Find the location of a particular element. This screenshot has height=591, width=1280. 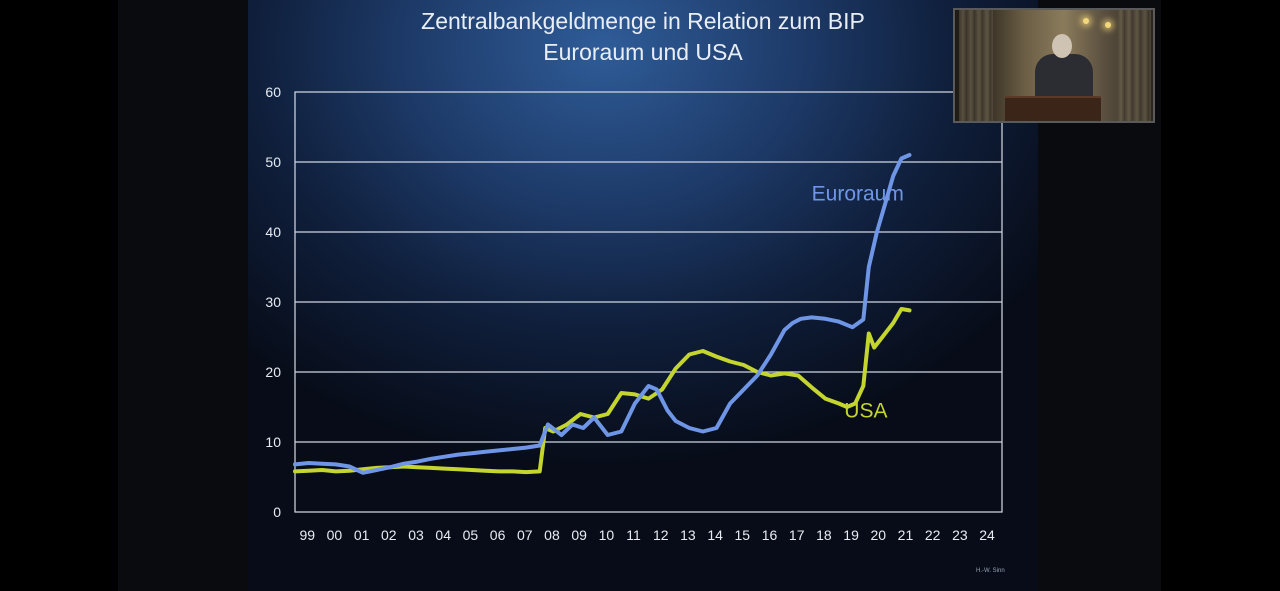

x-tick-label: 10 is located at coordinates (607, 535).